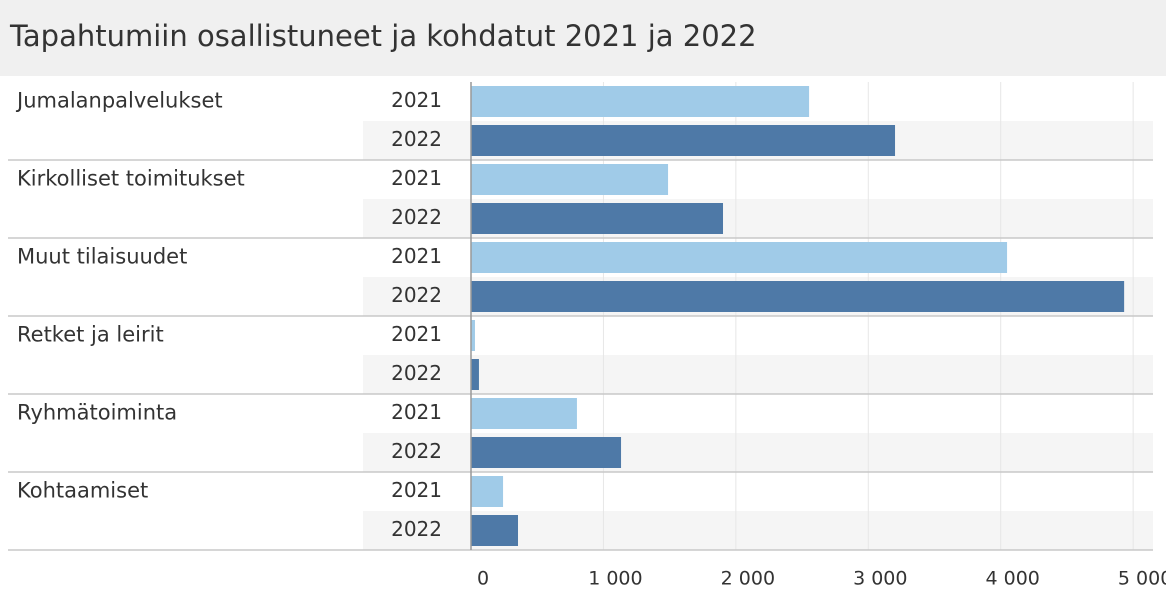 This screenshot has width=1166, height=602. Describe the element at coordinates (748, 579) in the screenshot. I see `x-tick-label: 2 000` at that location.